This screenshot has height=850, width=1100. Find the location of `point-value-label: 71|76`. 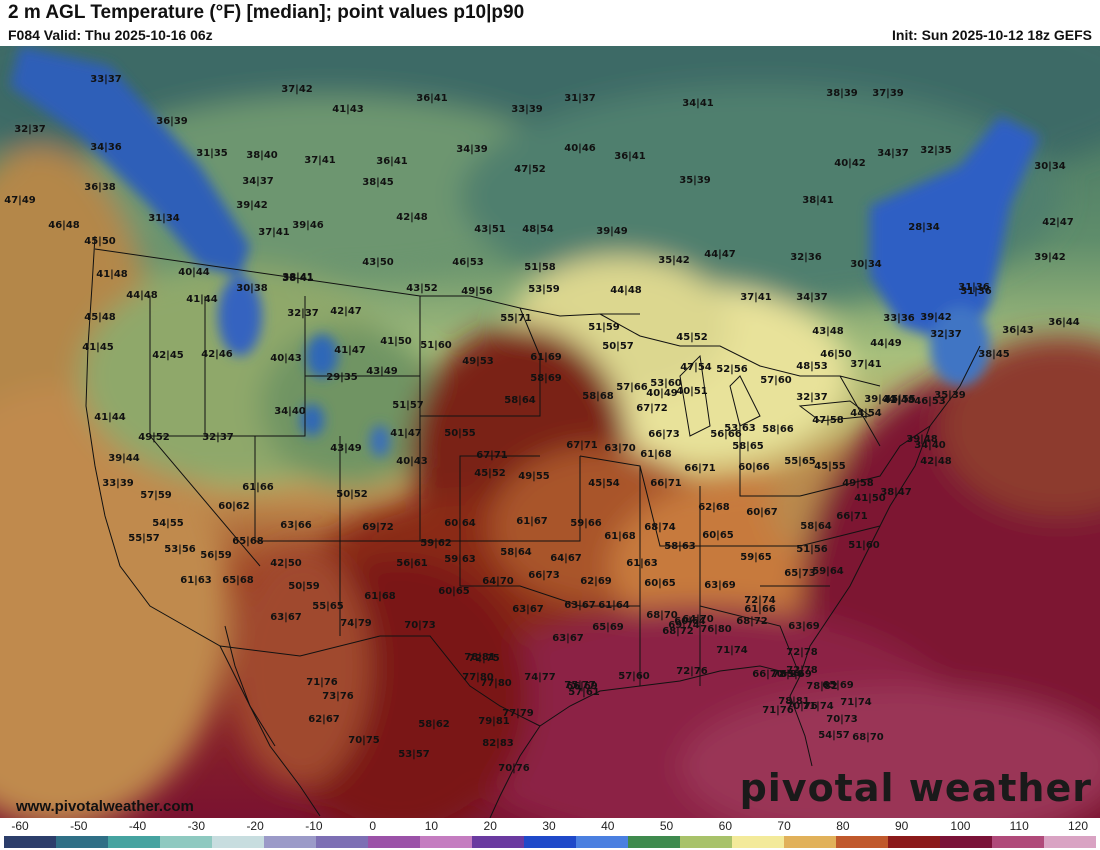

point-value-label: 71|76 is located at coordinates (778, 710).